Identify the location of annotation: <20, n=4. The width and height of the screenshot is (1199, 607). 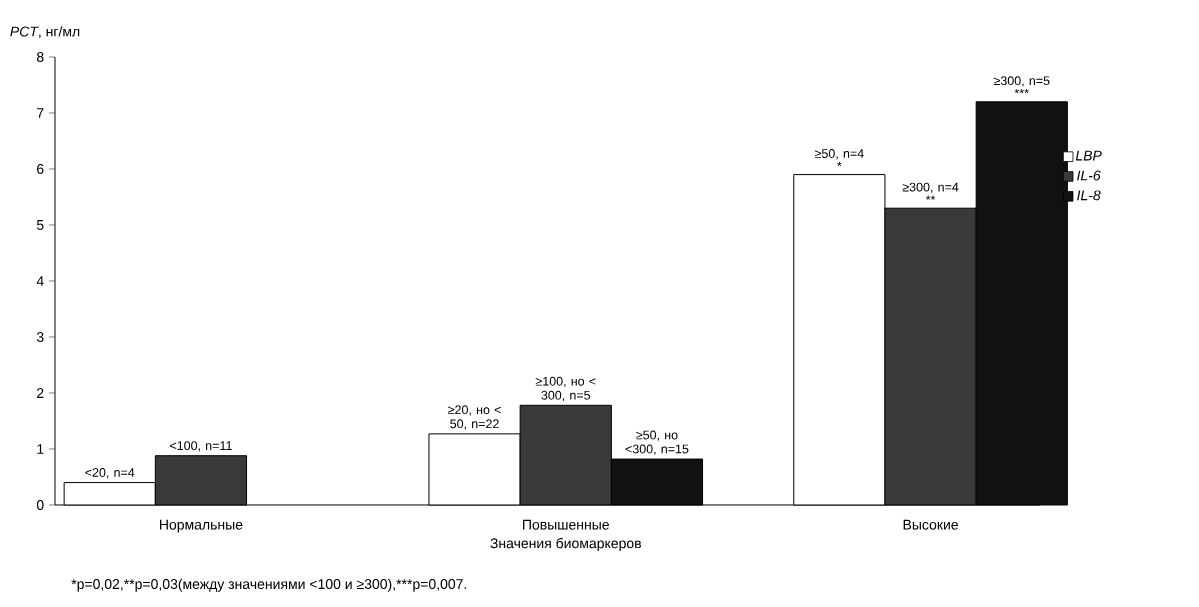
(110, 473).